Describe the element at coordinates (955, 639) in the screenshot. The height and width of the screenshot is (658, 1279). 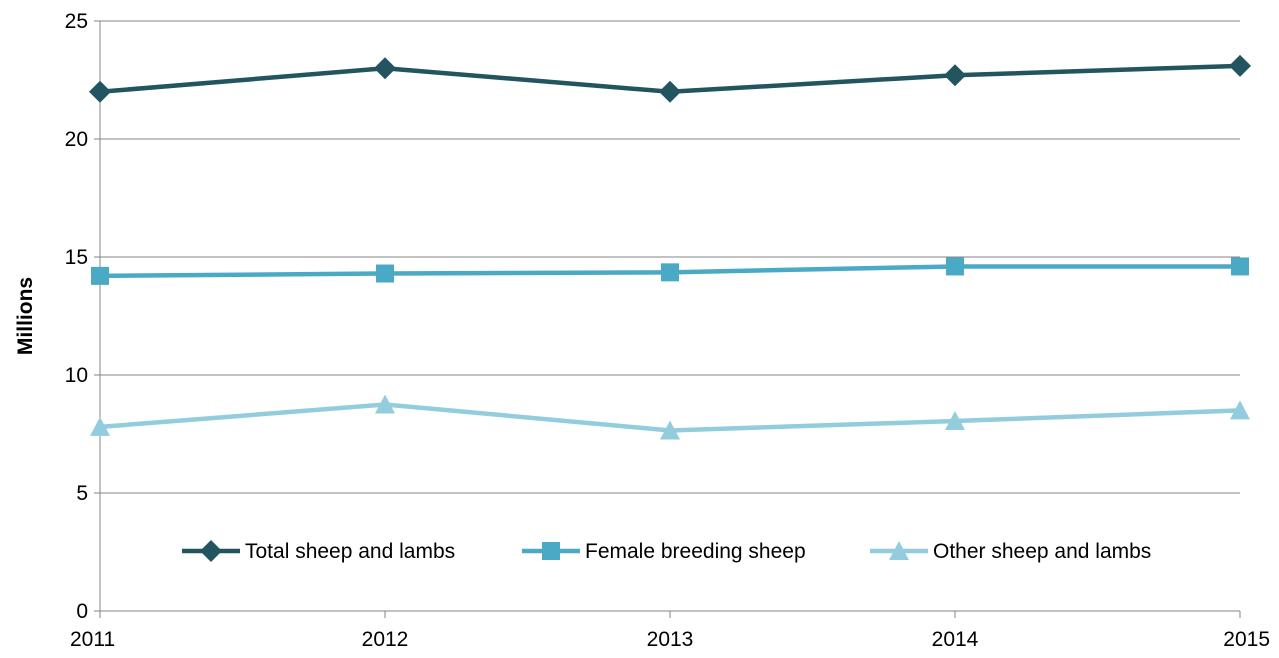
I see `x-tick-label: 2014` at that location.